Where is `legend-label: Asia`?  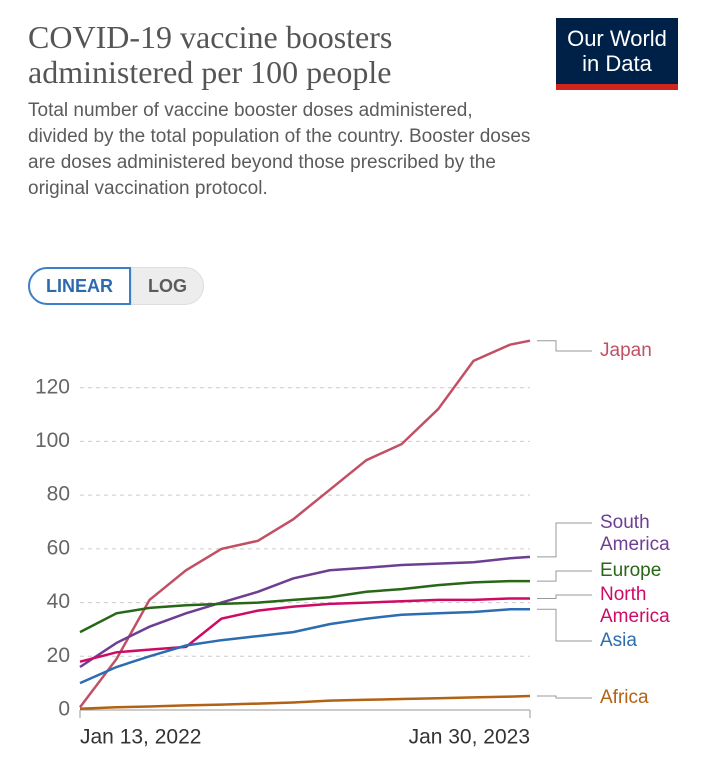
legend-label: Asia is located at coordinates (618, 640).